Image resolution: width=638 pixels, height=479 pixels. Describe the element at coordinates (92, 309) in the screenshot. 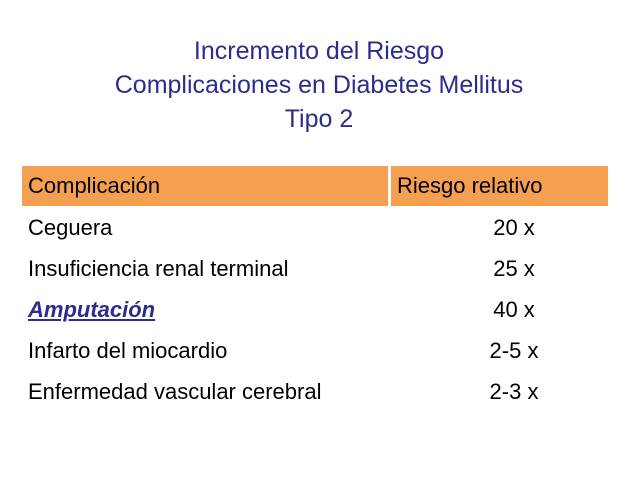

I see `emphasized-complication: Amputación` at that location.